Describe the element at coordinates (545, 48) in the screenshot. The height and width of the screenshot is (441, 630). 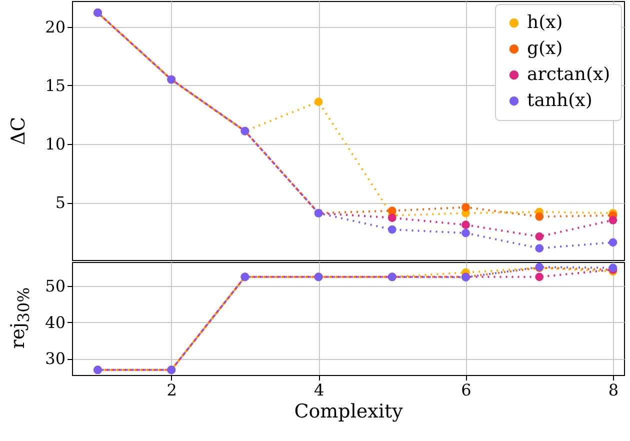
I see `legend-label: g(x)` at that location.